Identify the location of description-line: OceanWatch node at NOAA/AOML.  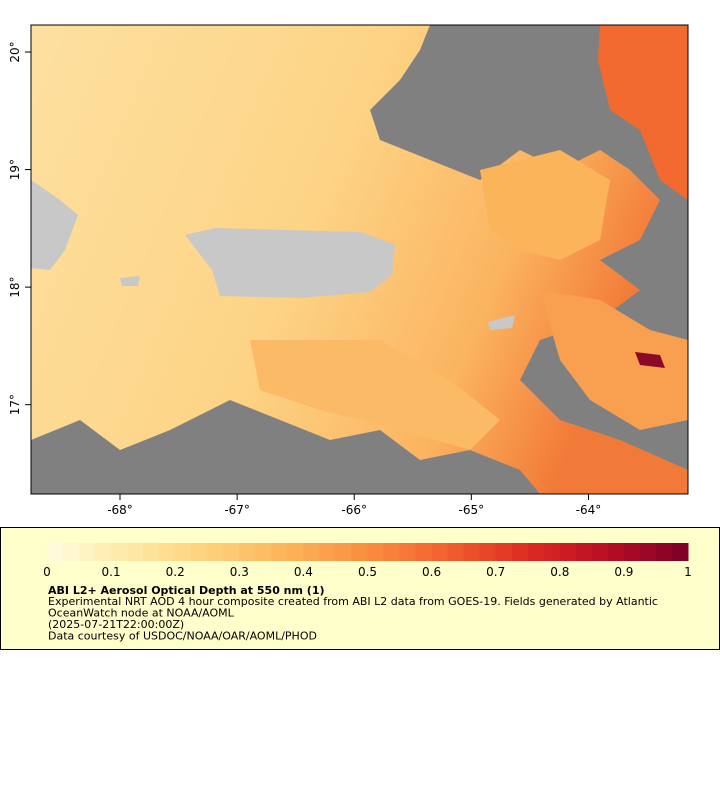
(141, 613).